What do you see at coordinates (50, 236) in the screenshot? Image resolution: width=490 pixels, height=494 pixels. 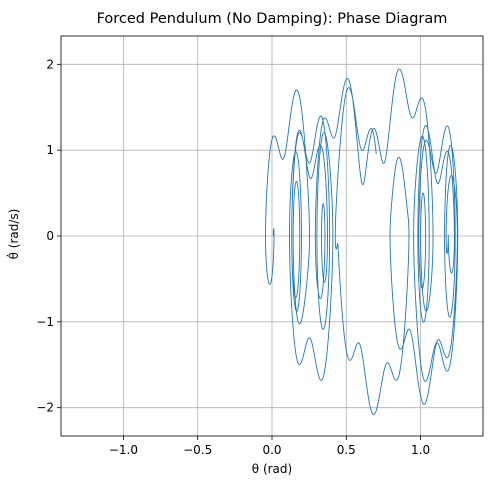 I see `y-tick-label: 0` at bounding box center [50, 236].